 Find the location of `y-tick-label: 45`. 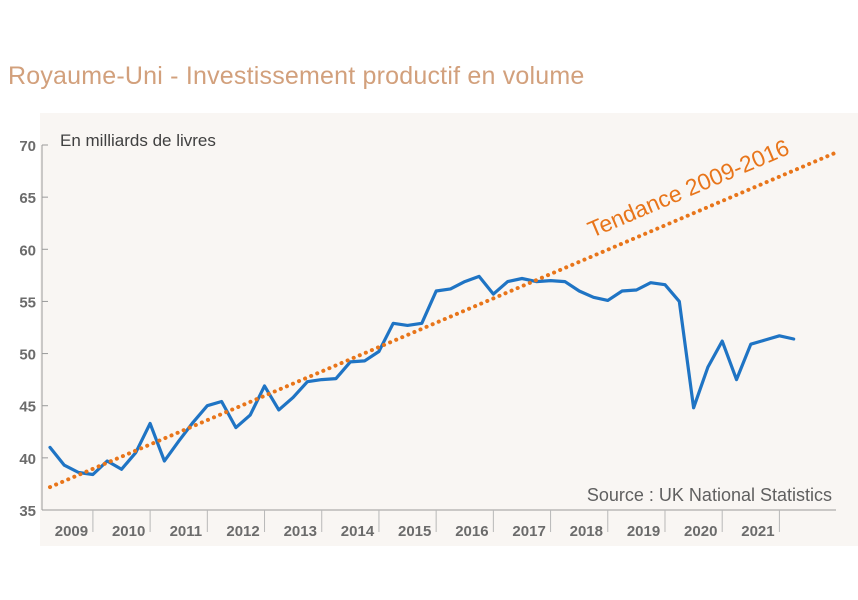

y-tick-label: 45 is located at coordinates (27, 407).